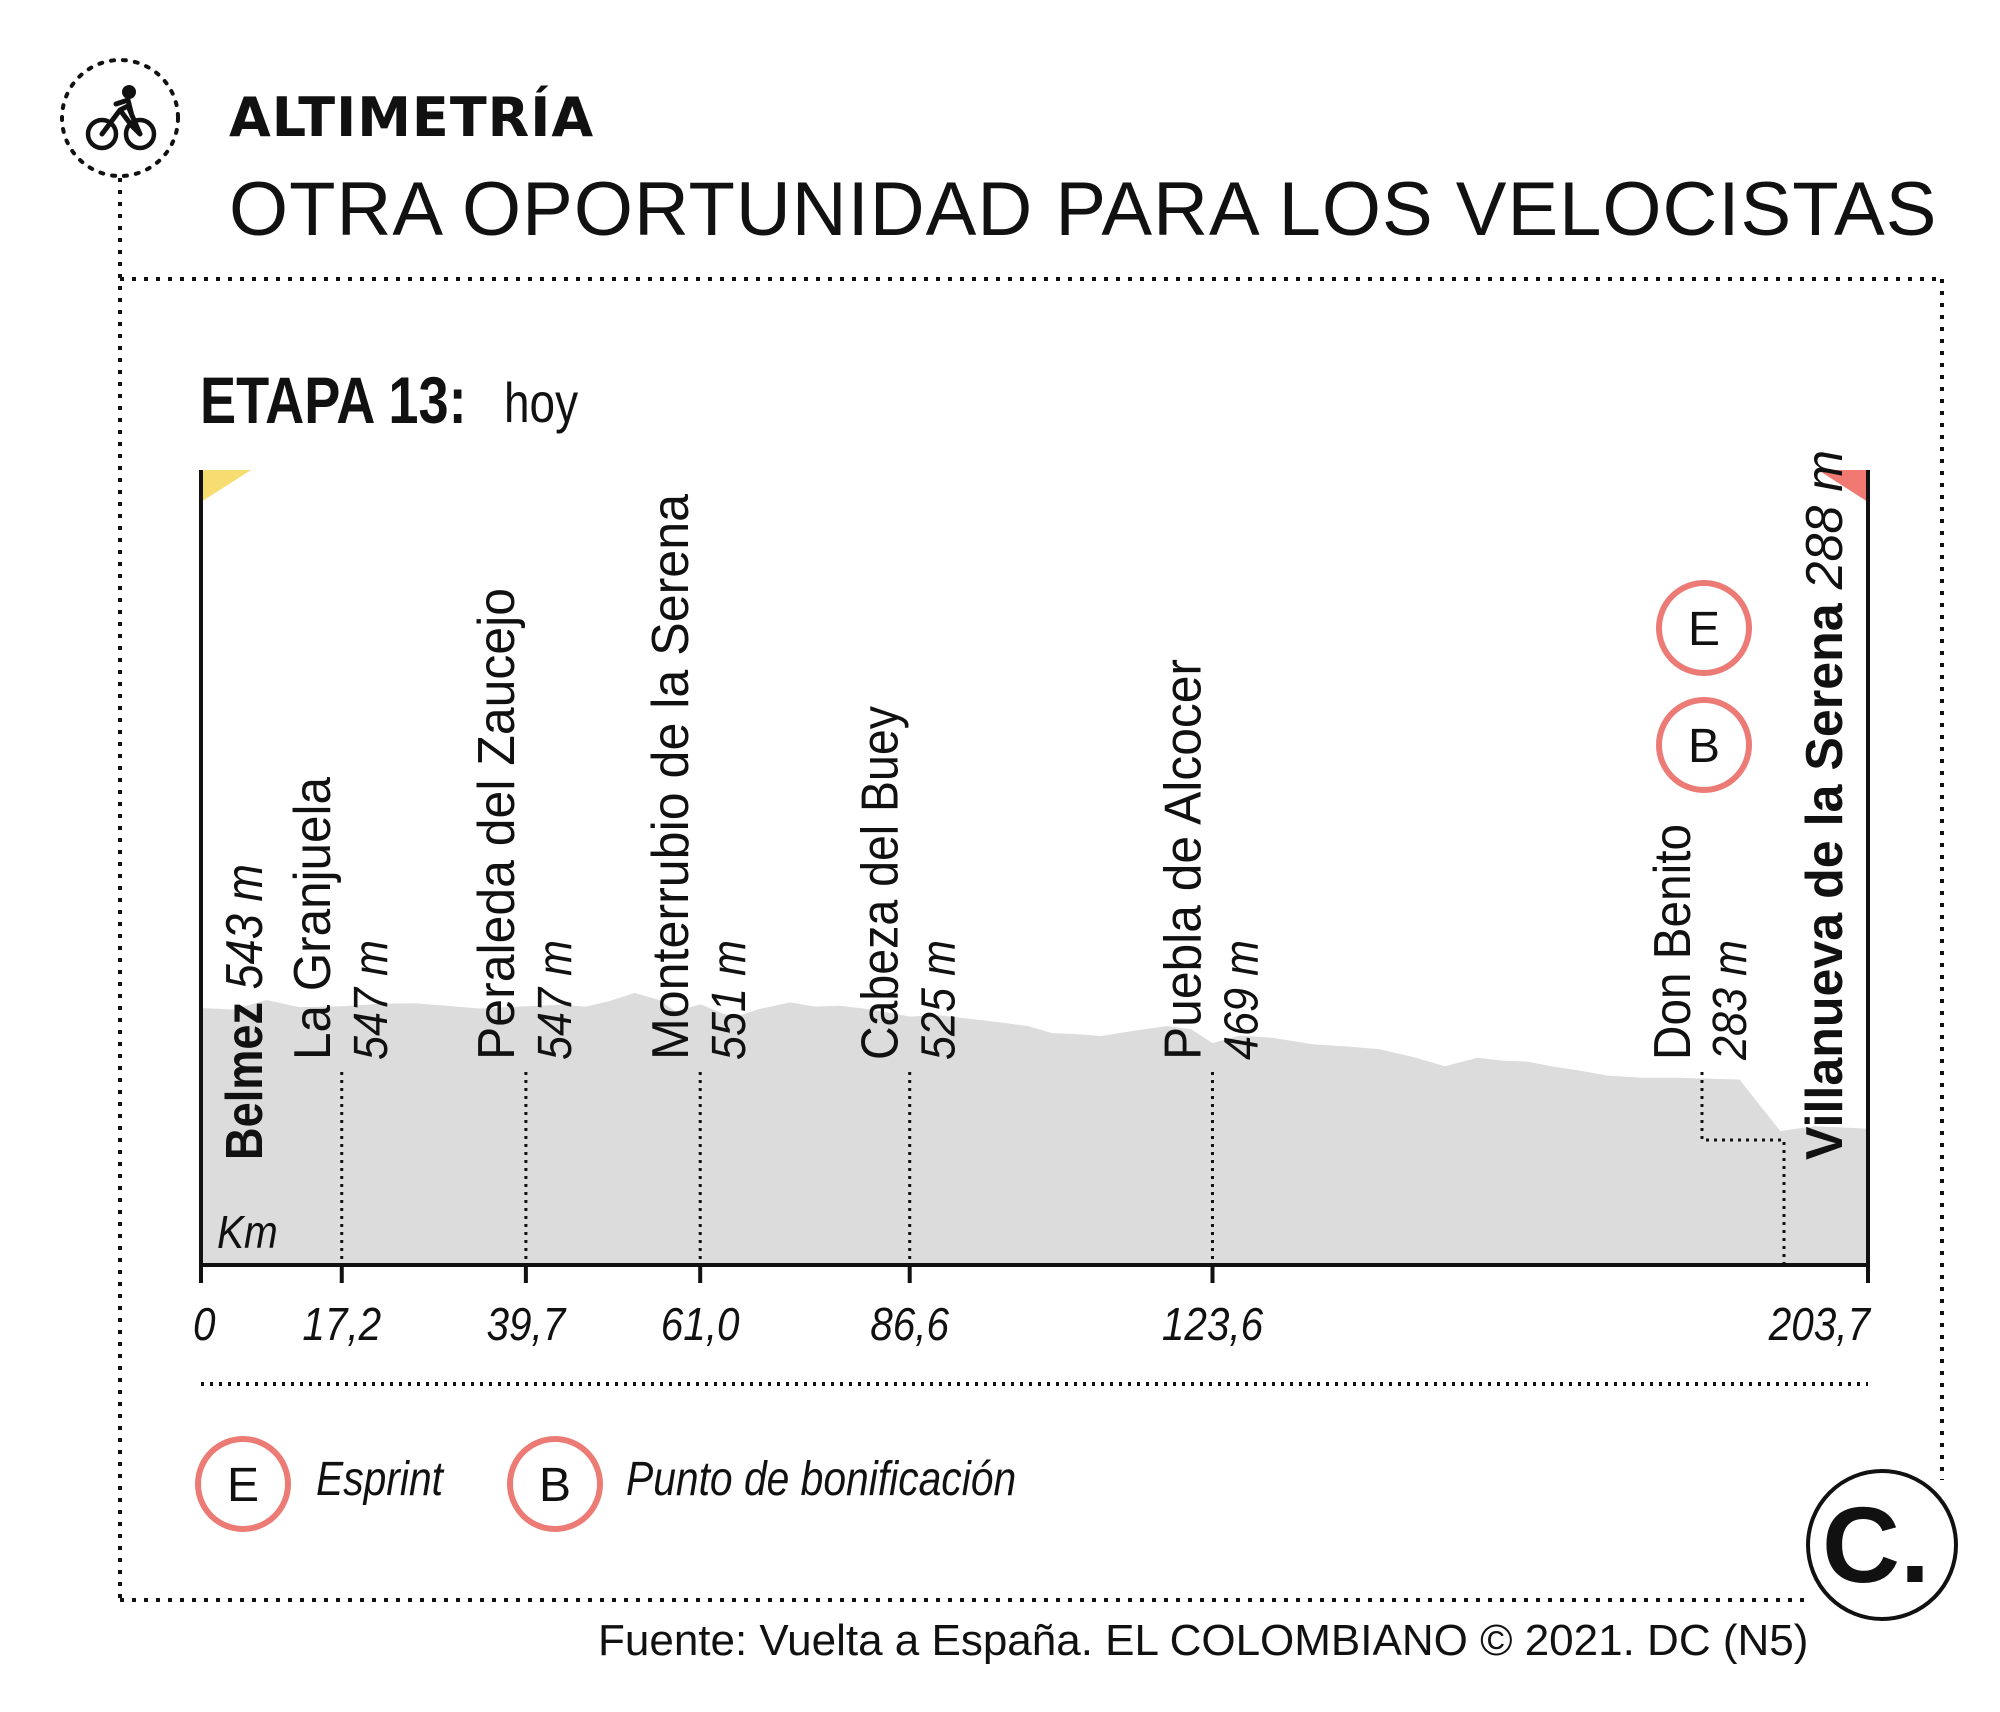  Describe the element at coordinates (1730, 1000) in the screenshot. I see `waypoint-altitude-label: 283 m` at that location.